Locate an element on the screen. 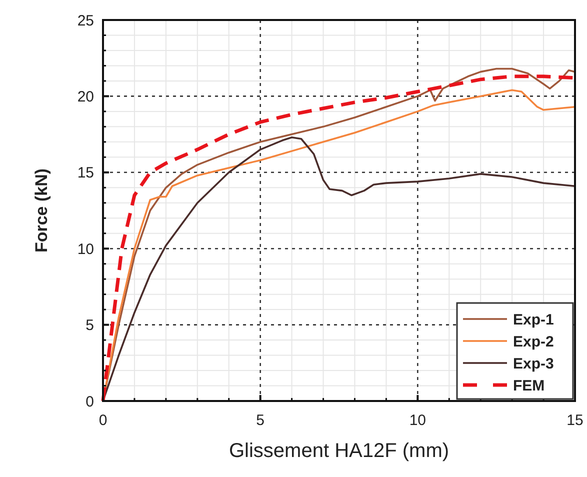 Image resolution: width=587 pixels, height=477 pixels. y-tick-label: 20 is located at coordinates (85, 97).